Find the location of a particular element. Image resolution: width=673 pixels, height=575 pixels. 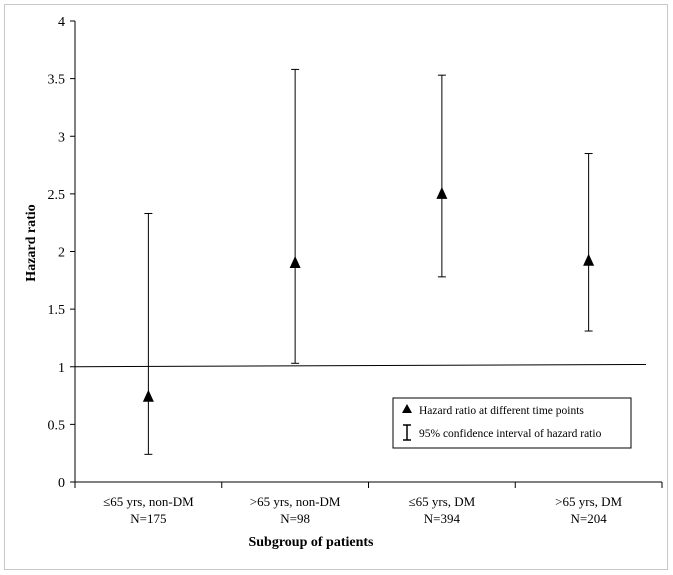

x-tick-label: ≤65 yrs, non-DM is located at coordinates (148, 501).